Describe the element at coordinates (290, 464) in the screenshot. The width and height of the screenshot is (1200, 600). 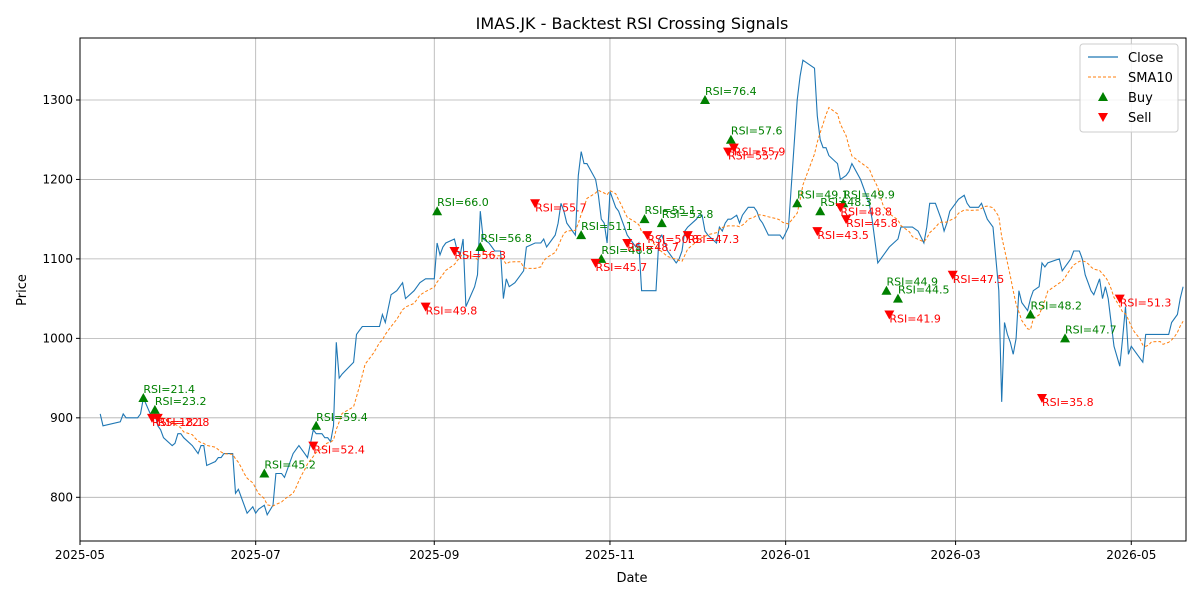
I see `buy-rsi-label: RSI=45.2` at that location.